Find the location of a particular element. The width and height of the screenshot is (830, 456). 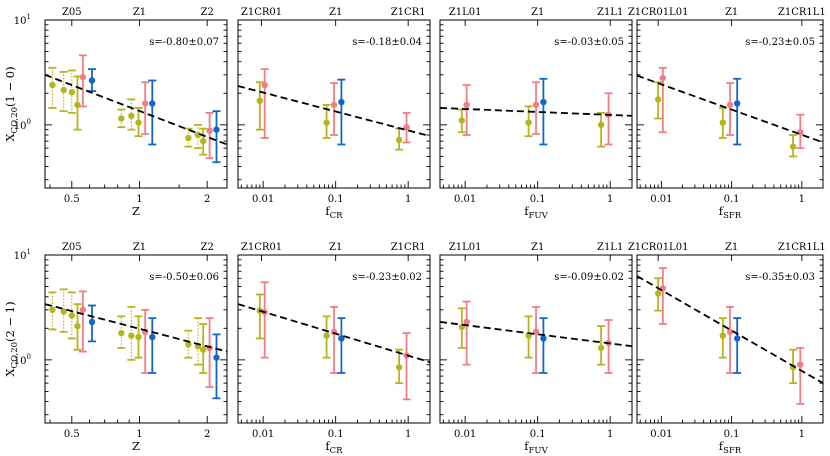

panel-4: 0.5 1 2 Z05 Z1 Z2 Zs=-0.50±0.06 is located at coordinates (136, 347).